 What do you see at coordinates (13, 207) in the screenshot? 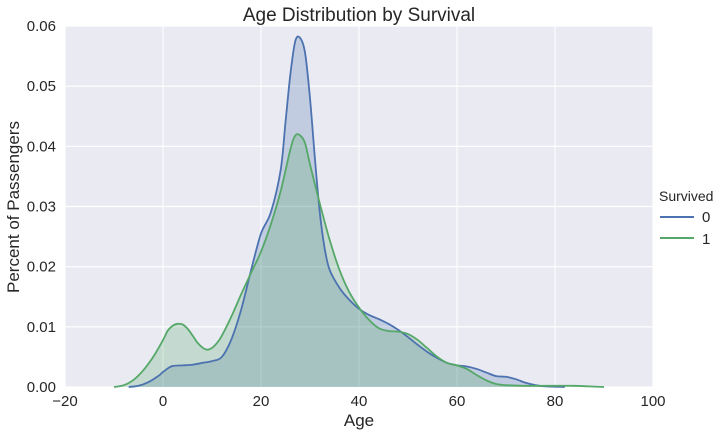
I see `y-axis-label: Percent of Passengers` at bounding box center [13, 207].